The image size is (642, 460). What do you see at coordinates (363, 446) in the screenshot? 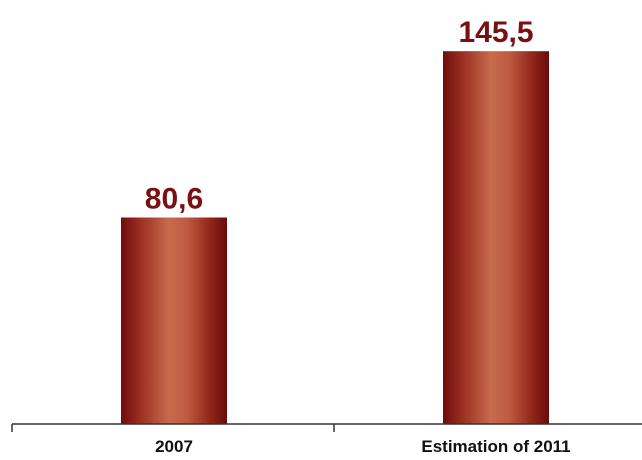
I see `x-tick-labels-group: 2007 Estimation of 2011` at bounding box center [363, 446].